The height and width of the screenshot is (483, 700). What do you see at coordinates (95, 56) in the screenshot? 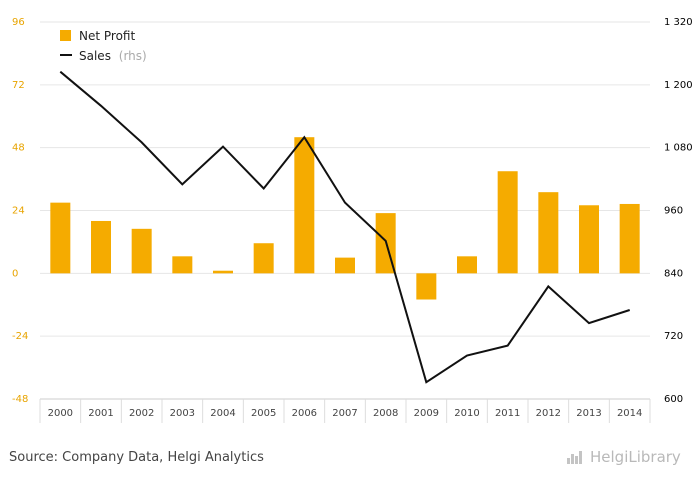
I see `legend-label-sales-name: Sales` at bounding box center [95, 56].